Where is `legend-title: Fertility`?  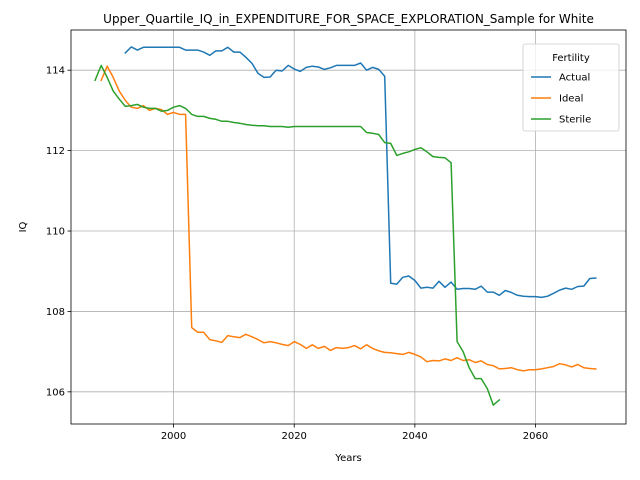
legend-title: Fertility is located at coordinates (571, 58).